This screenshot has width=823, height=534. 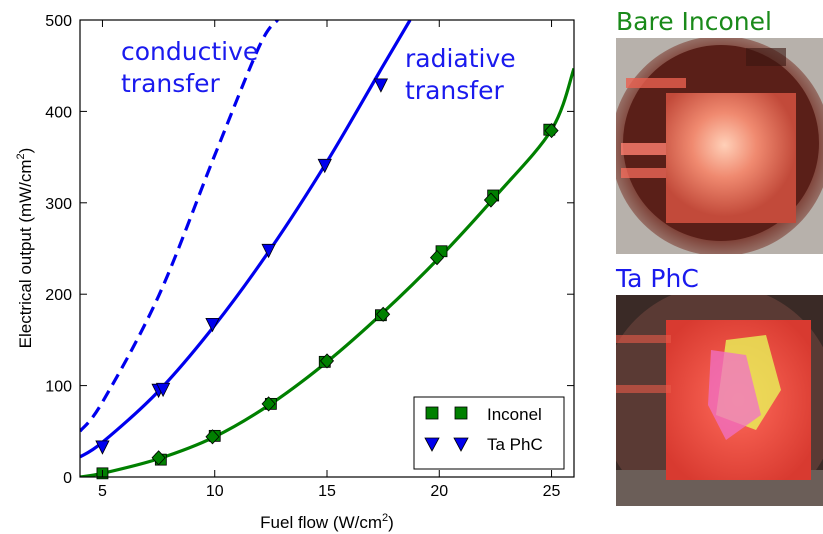 I want to click on x-tick-label: 5, so click(x=102, y=491).